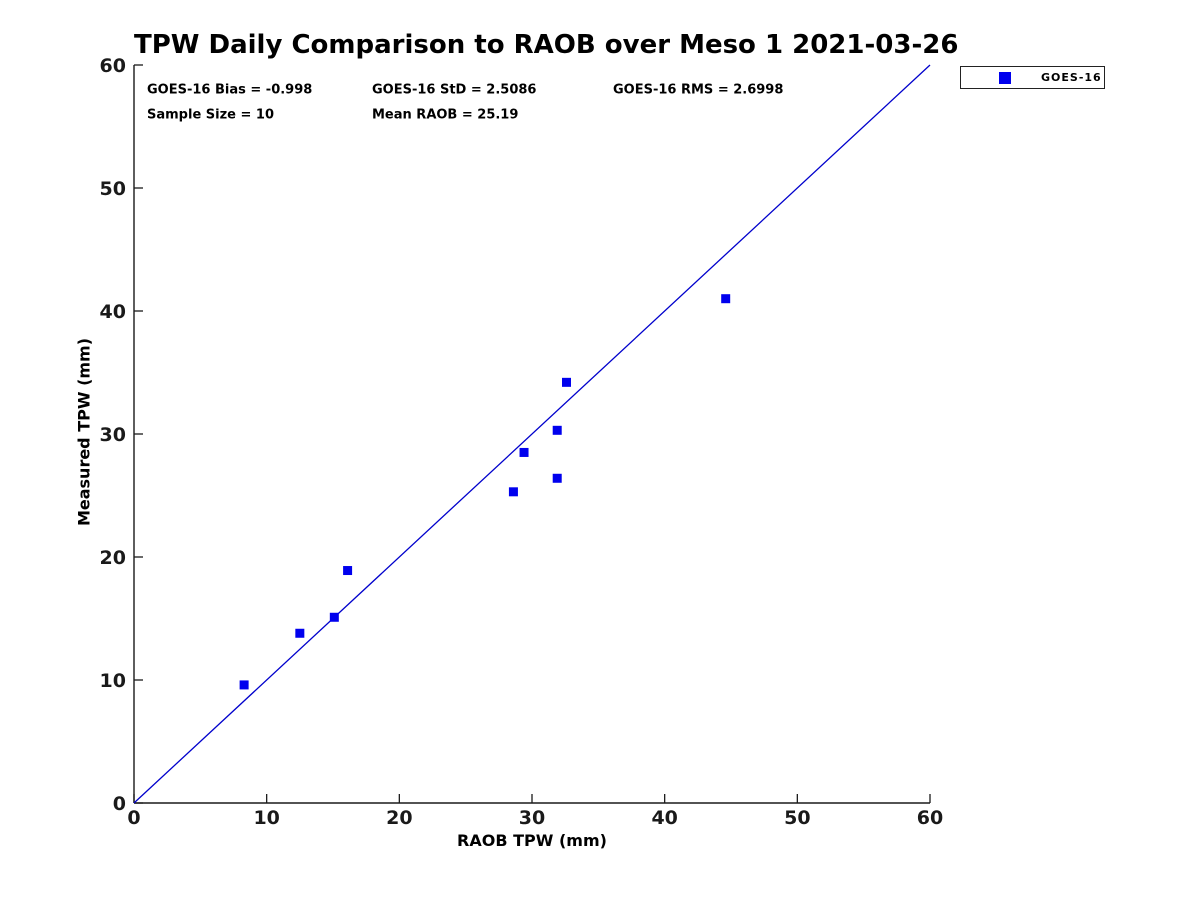  What do you see at coordinates (113, 189) in the screenshot?
I see `y-tick-label: 50` at bounding box center [113, 189].